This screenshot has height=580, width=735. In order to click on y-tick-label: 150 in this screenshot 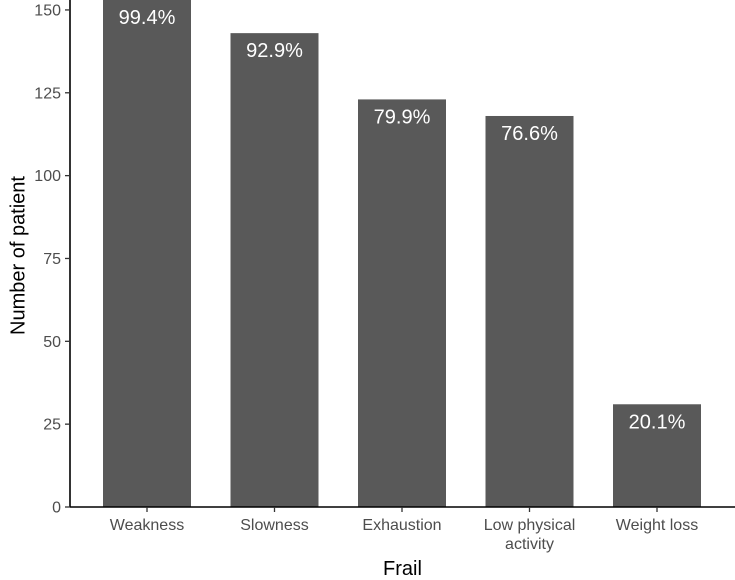, I will do `click(47, 10)`.